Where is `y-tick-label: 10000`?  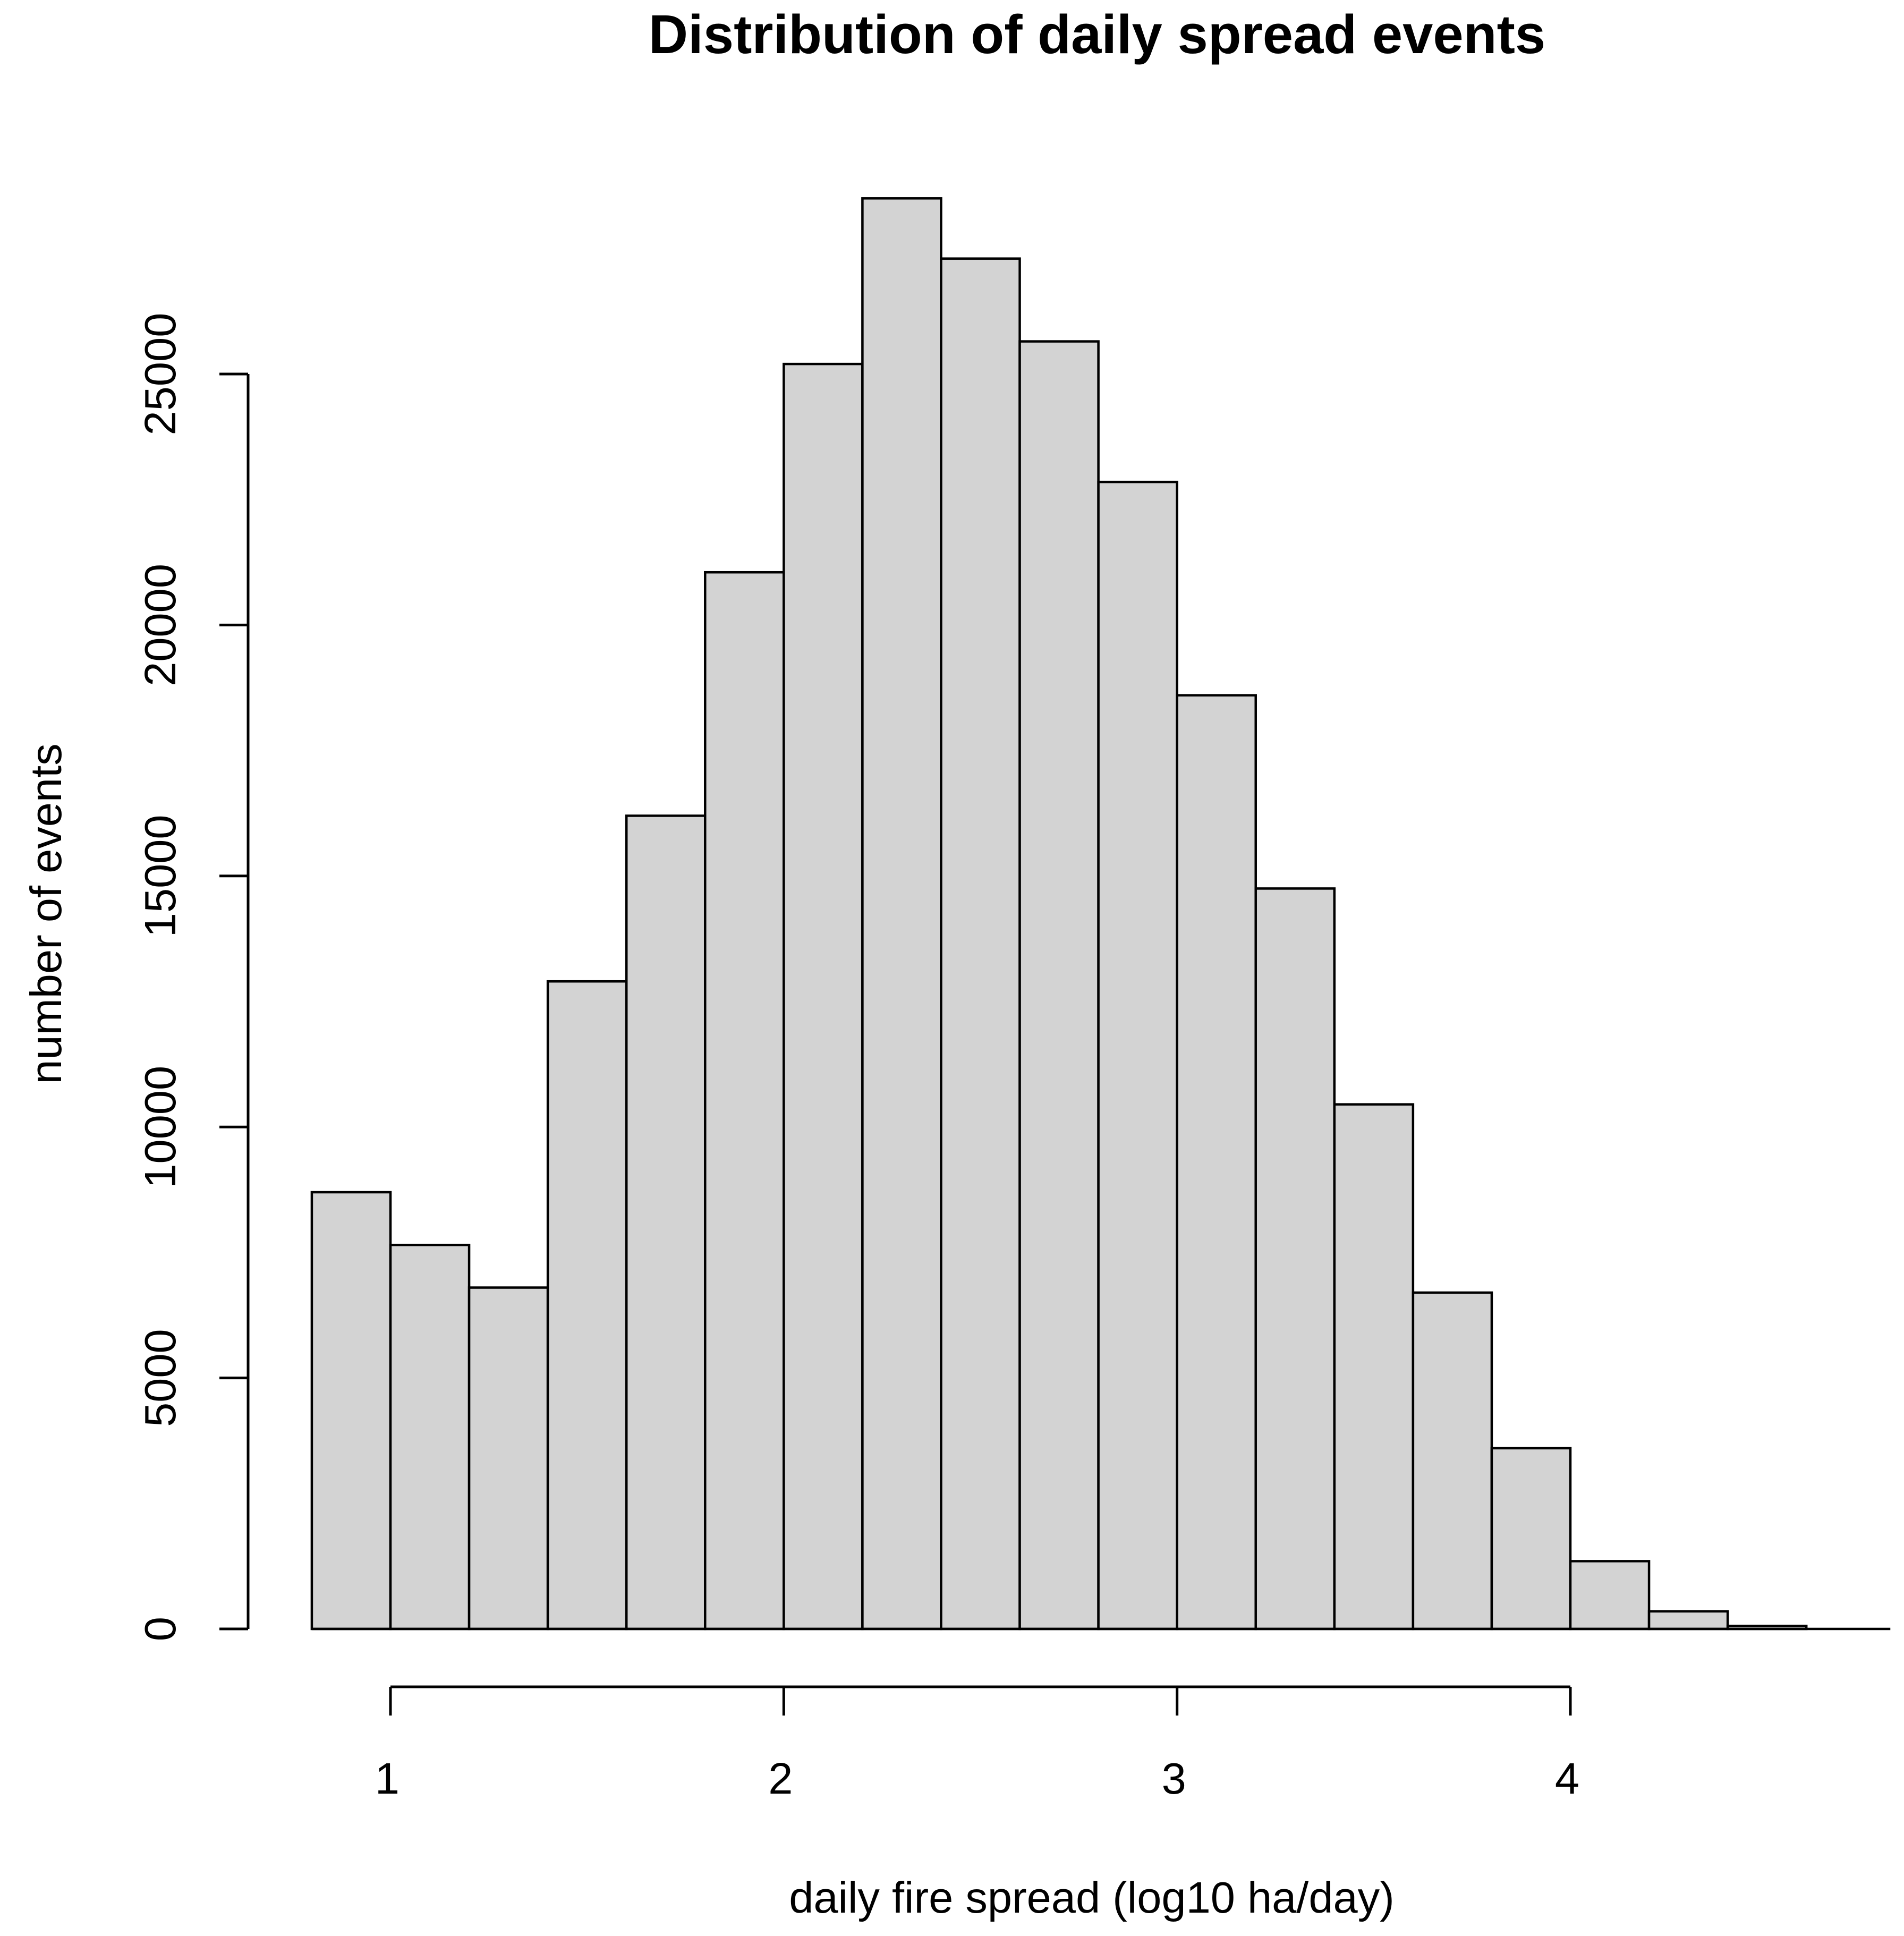 y-tick-label: 10000 is located at coordinates (160, 1127).